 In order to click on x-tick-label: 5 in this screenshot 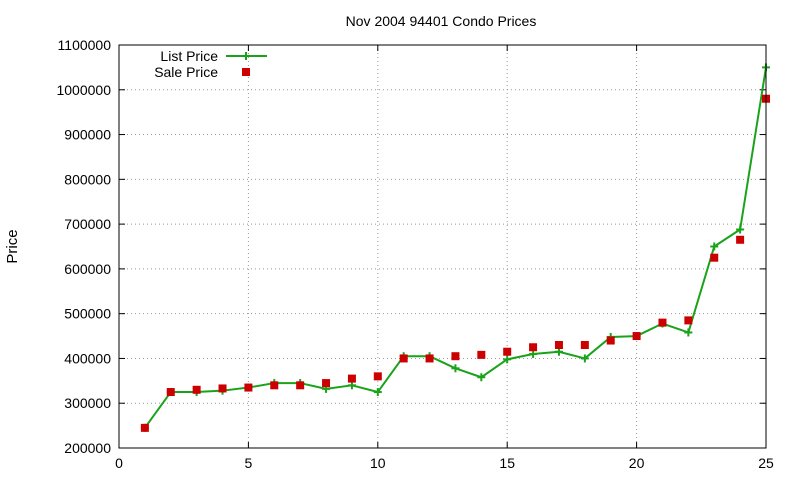, I will do `click(249, 463)`.